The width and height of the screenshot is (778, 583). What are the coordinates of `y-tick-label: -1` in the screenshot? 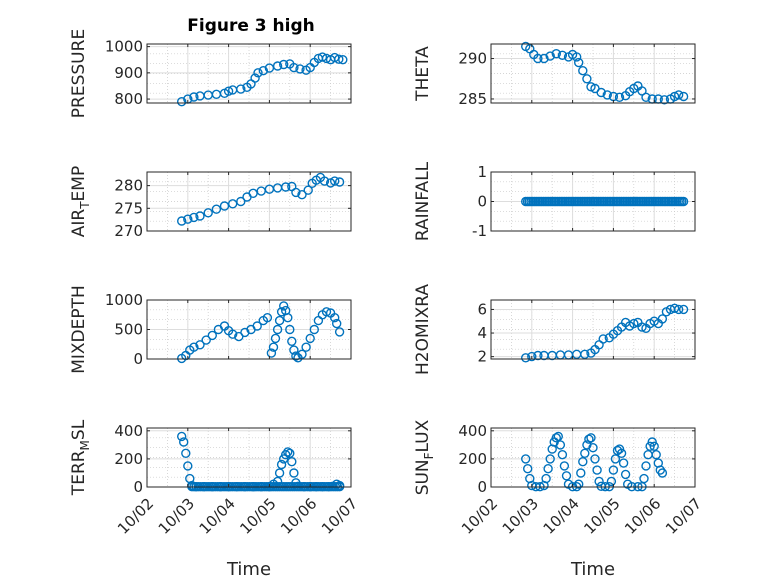 It's located at (479, 231).